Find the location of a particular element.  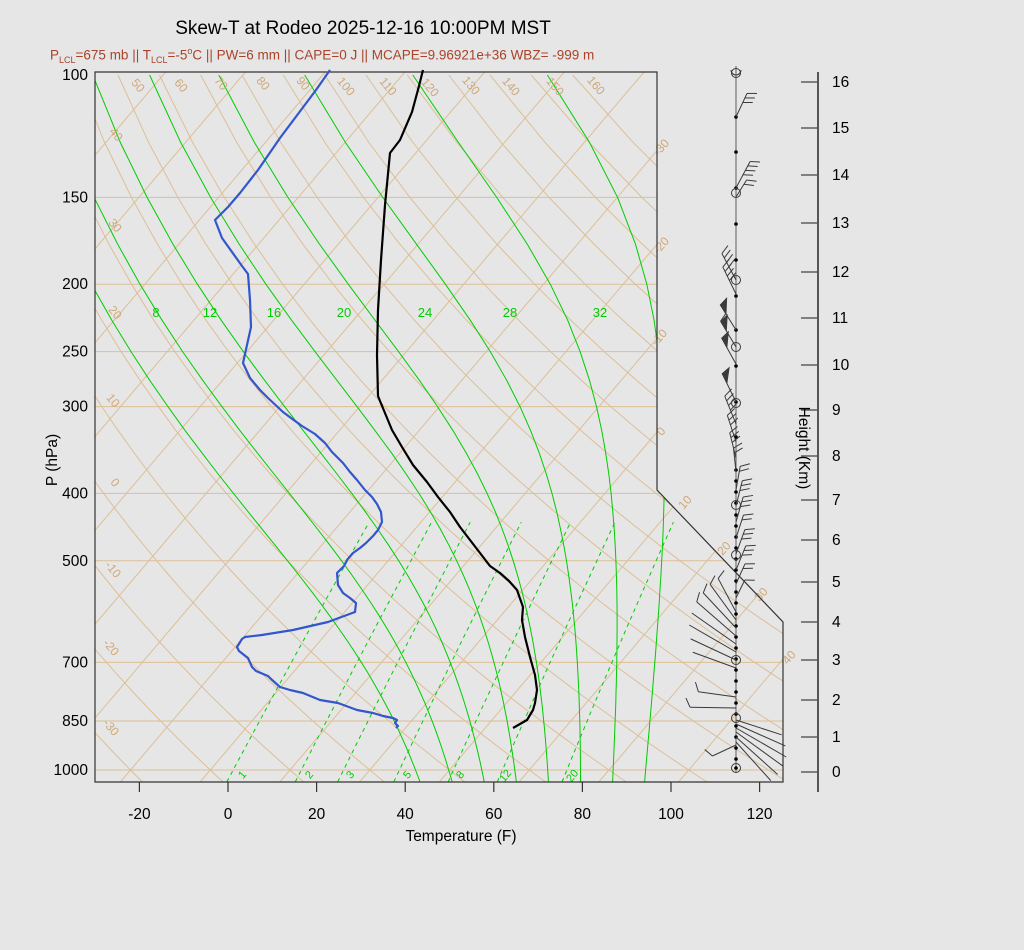

gridline-label: 150 is located at coordinates (555, 86).